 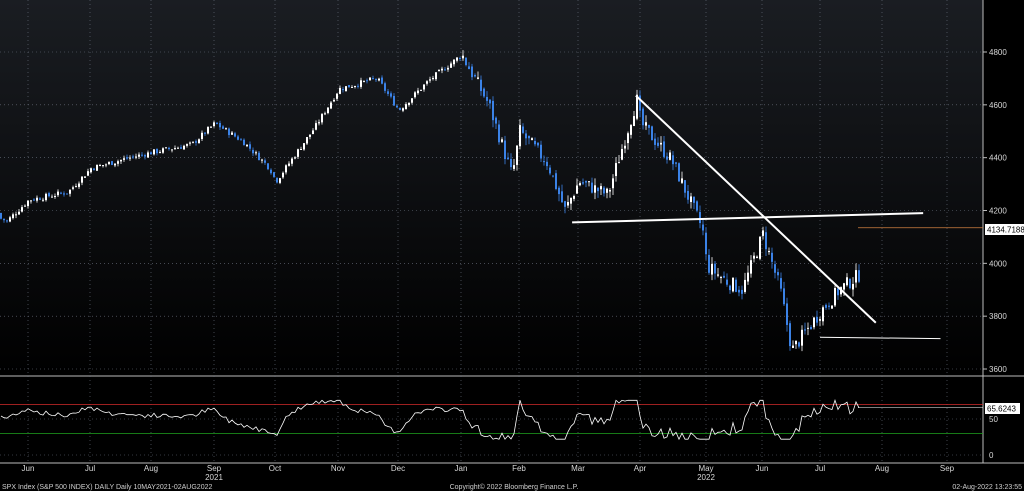 I want to click on y-tick-label: 4600, so click(x=998, y=105).